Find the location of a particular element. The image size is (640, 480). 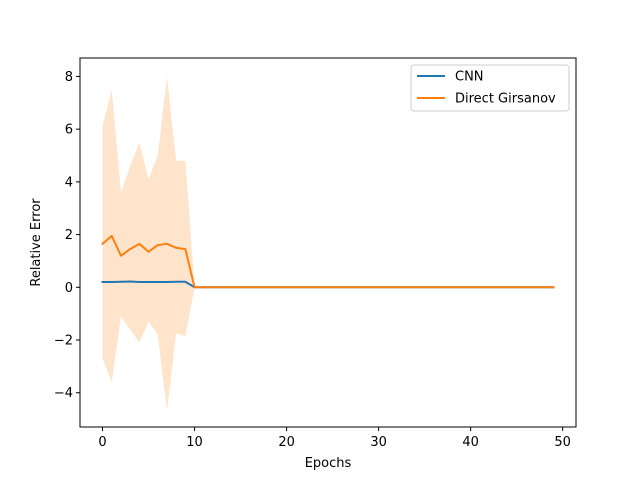

legend: CNN Direct Girsanov is located at coordinates (490, 88).